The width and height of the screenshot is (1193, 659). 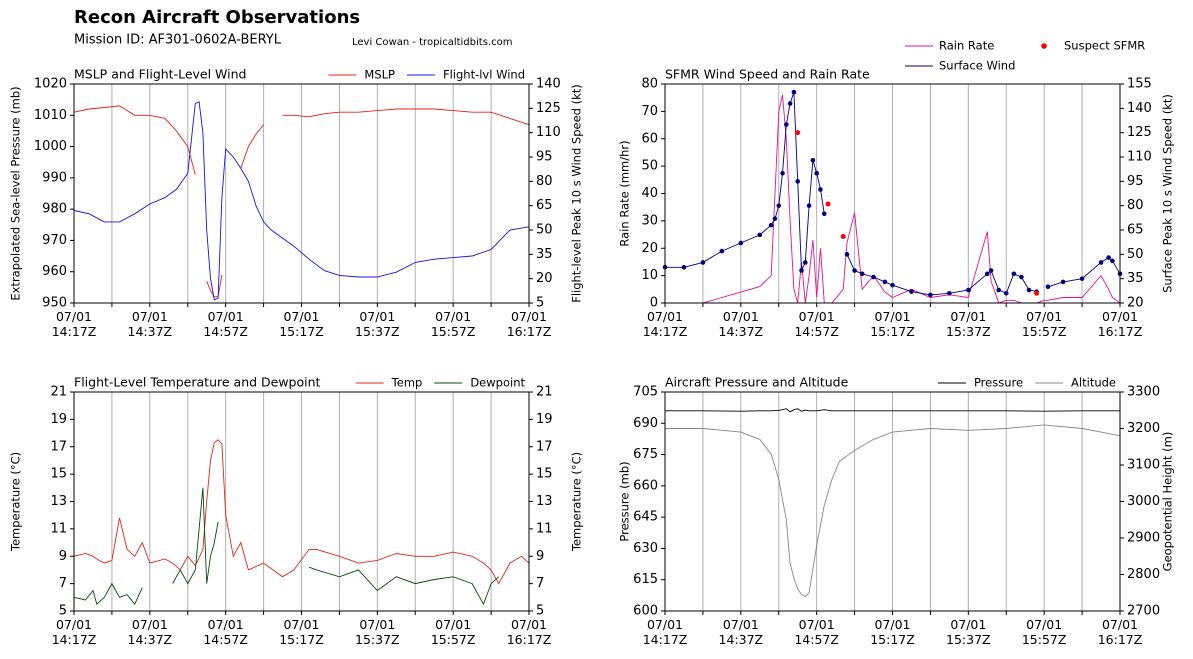 What do you see at coordinates (1143, 611) in the screenshot?
I see `y2-tick-label: 2700` at bounding box center [1143, 611].